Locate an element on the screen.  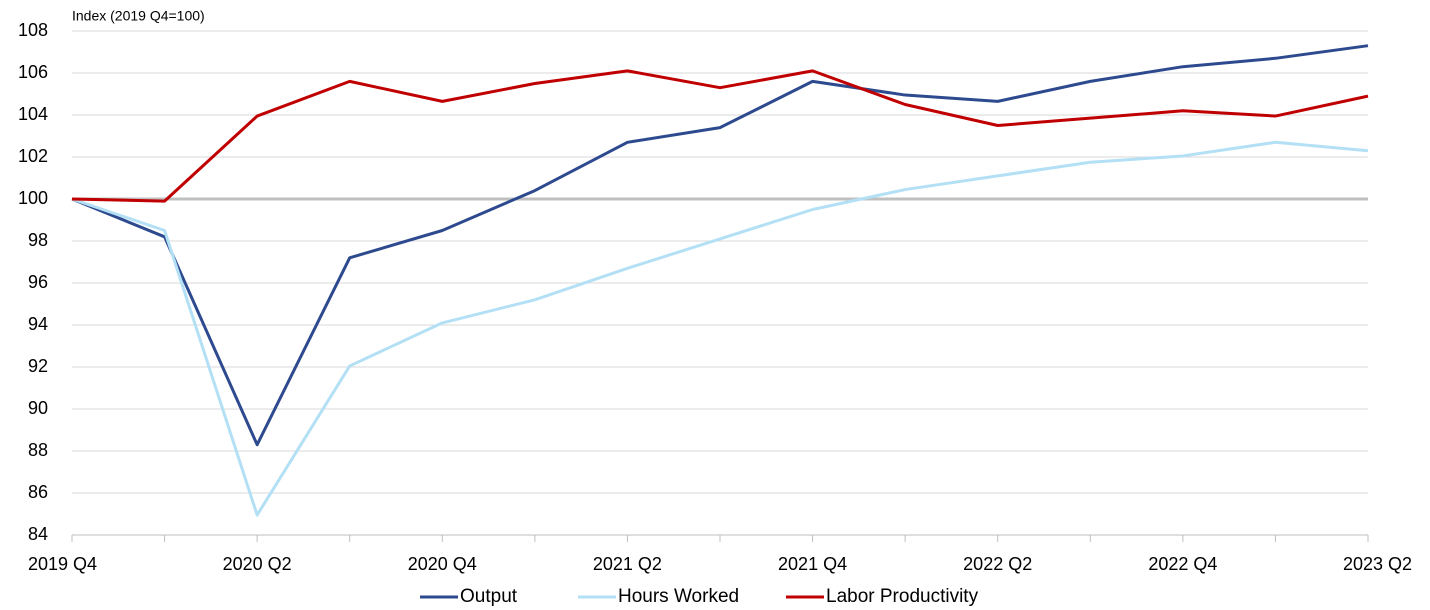
y-tick-label: 108 is located at coordinates (33, 30).